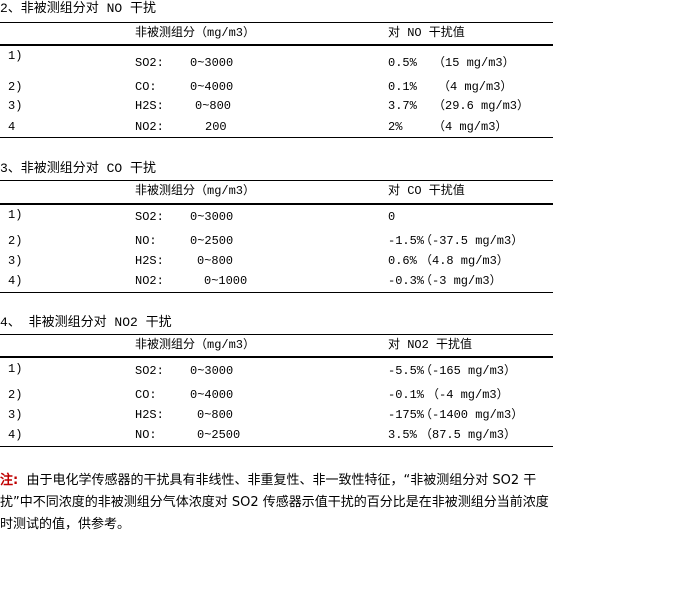  What do you see at coordinates (216, 127) in the screenshot?
I see `row-range: 200` at bounding box center [216, 127].